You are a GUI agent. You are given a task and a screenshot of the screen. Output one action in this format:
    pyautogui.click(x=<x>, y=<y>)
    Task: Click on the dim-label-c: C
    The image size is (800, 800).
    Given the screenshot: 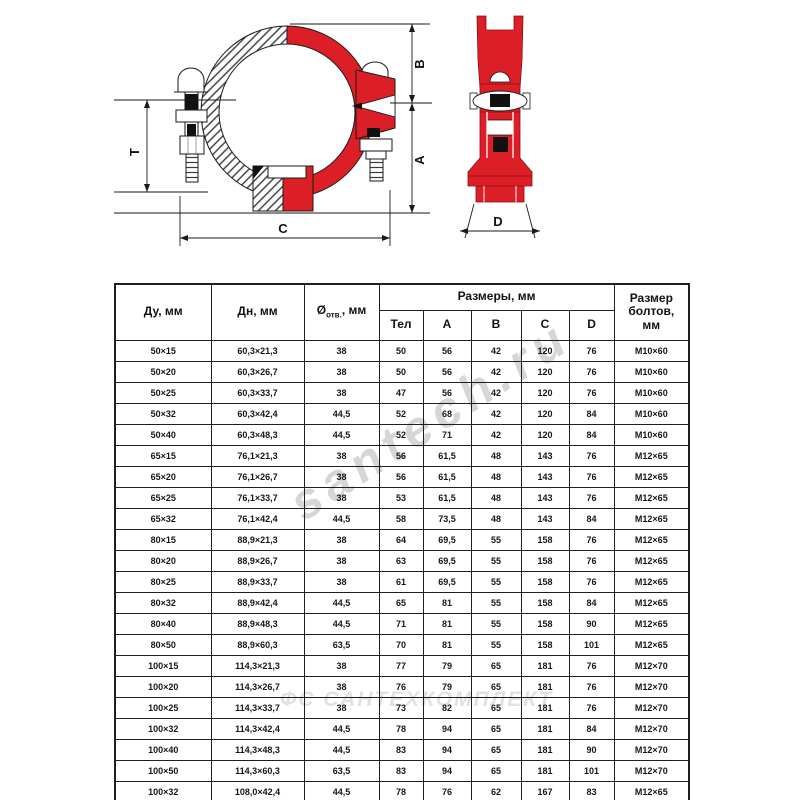 What is the action you would take?
    pyautogui.click(x=283, y=228)
    